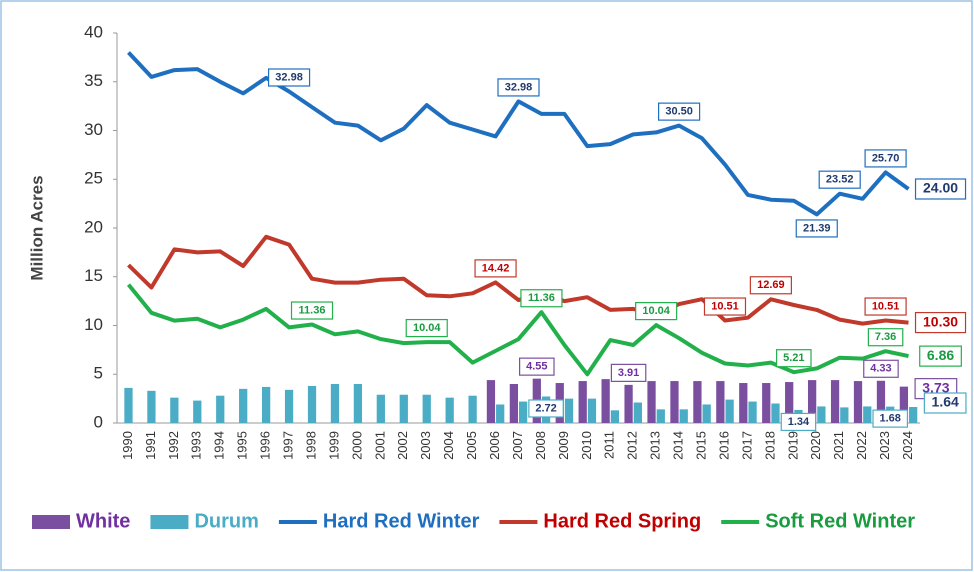 Image resolution: width=974 pixels, height=572 pixels. I want to click on x-tick-label: 2021, so click(838, 445).